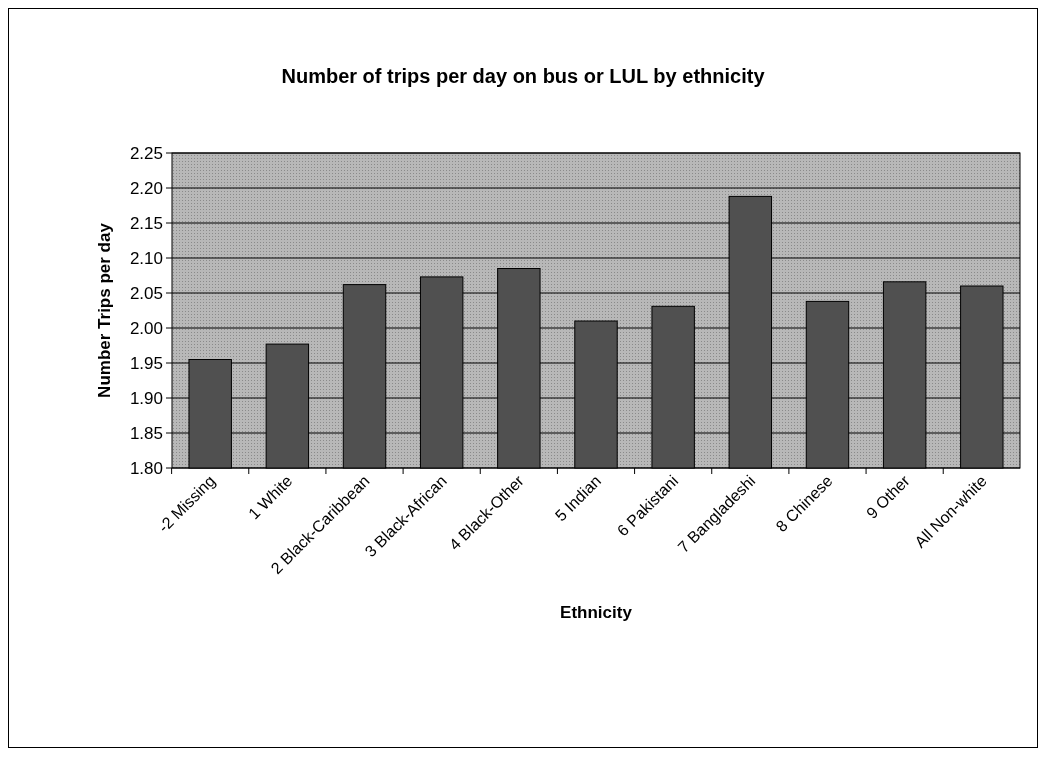 The width and height of the screenshot is (1047, 757). What do you see at coordinates (596, 612) in the screenshot?
I see `x-axis-title: Ethnicity` at bounding box center [596, 612].